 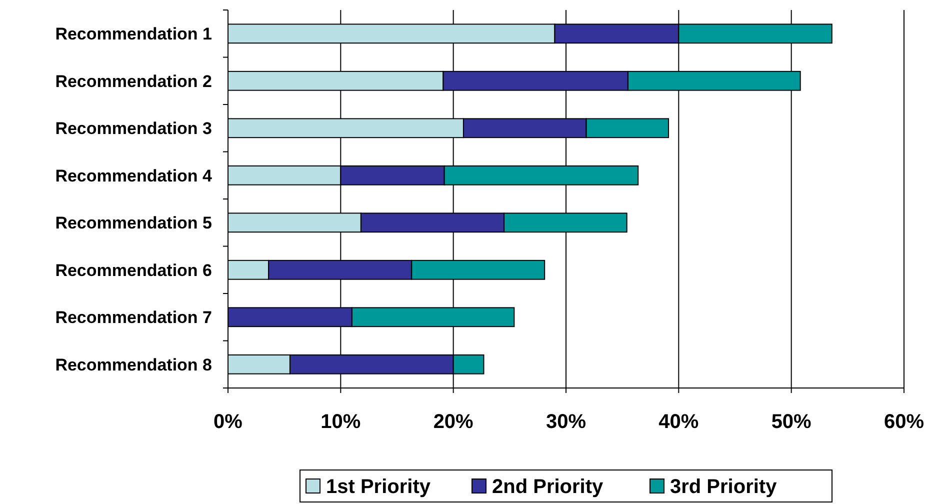 What do you see at coordinates (133, 270) in the screenshot?
I see `y-tick-label: Recommendation 6` at bounding box center [133, 270].